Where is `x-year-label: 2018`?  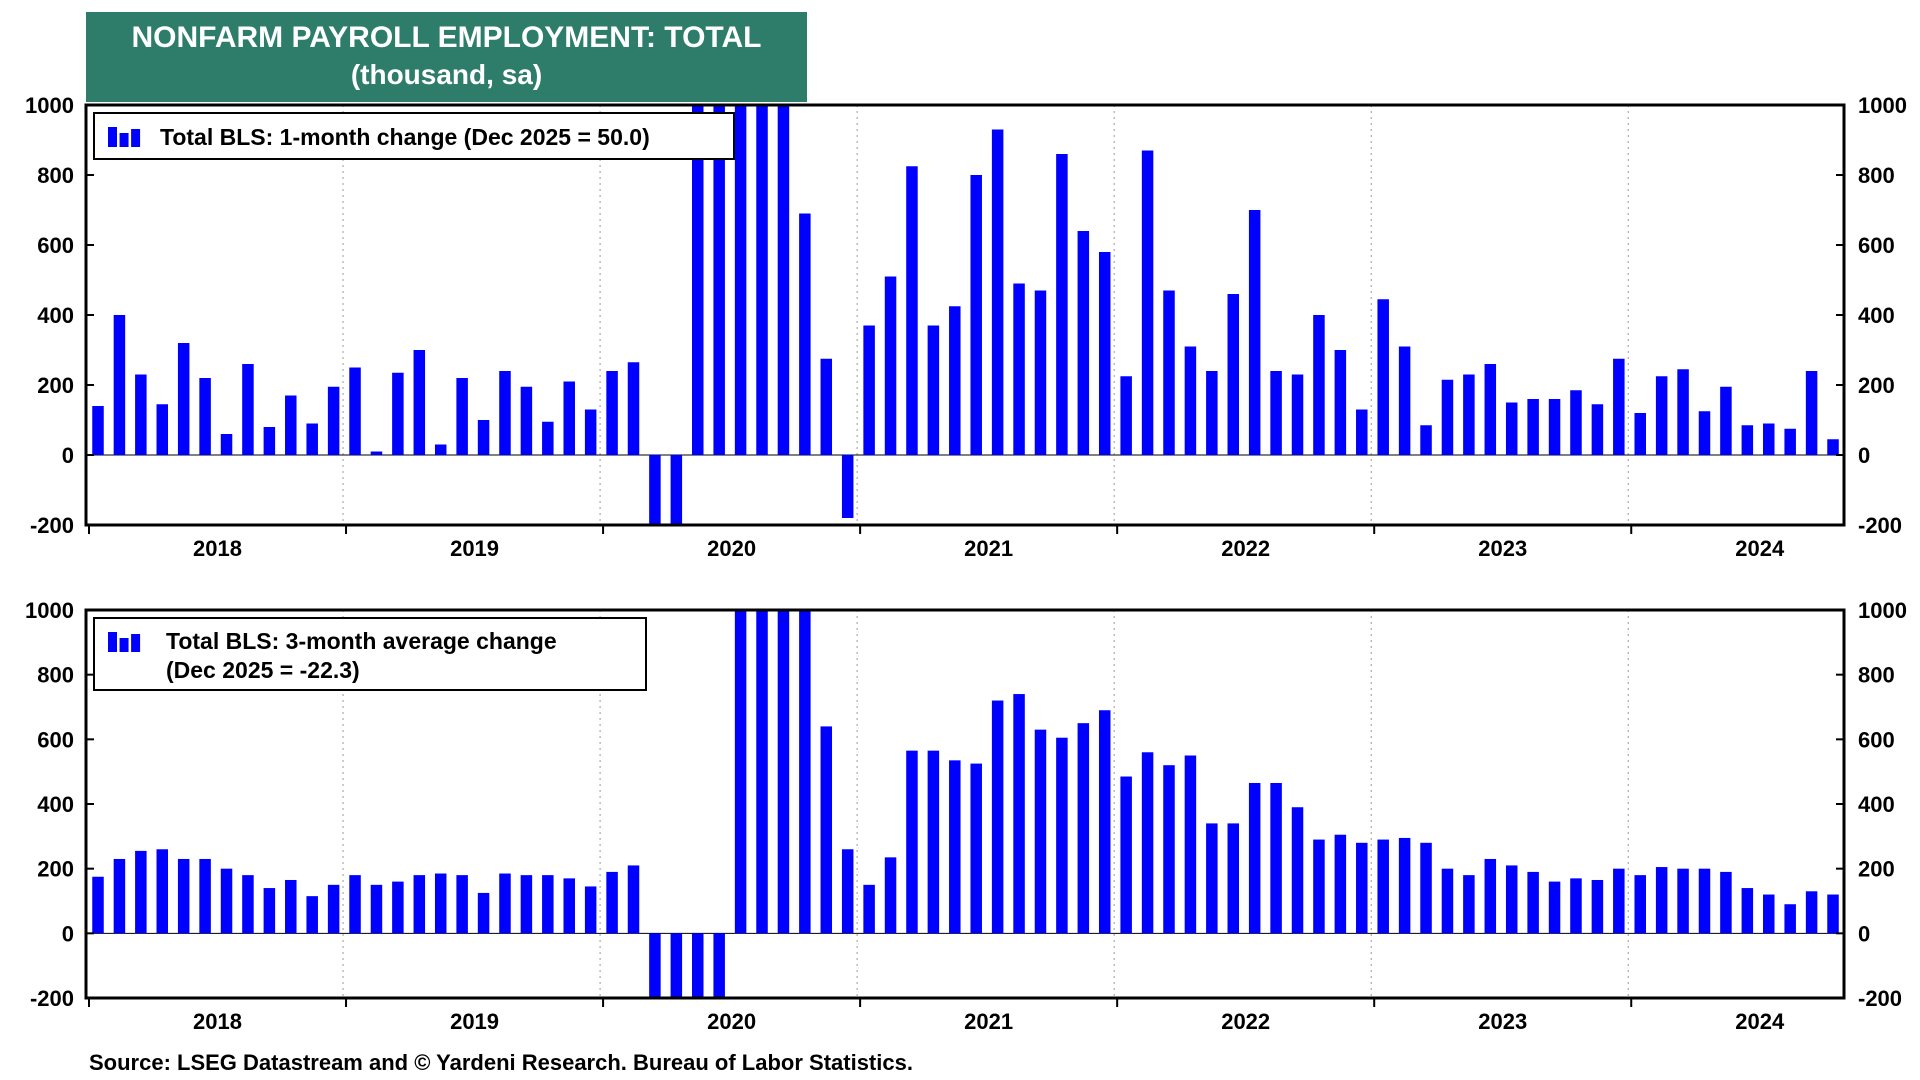
x-year-label: 2018 is located at coordinates (217, 548).